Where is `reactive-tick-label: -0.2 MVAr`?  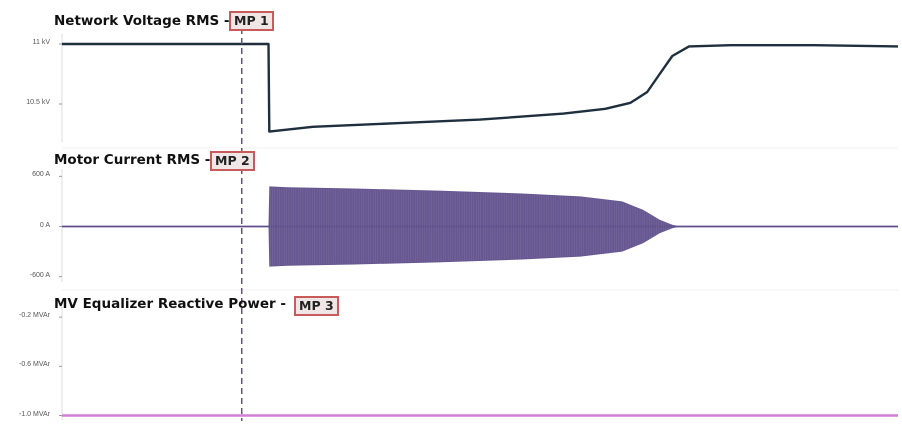 reactive-tick-label: -0.2 MVAr is located at coordinates (34, 316).